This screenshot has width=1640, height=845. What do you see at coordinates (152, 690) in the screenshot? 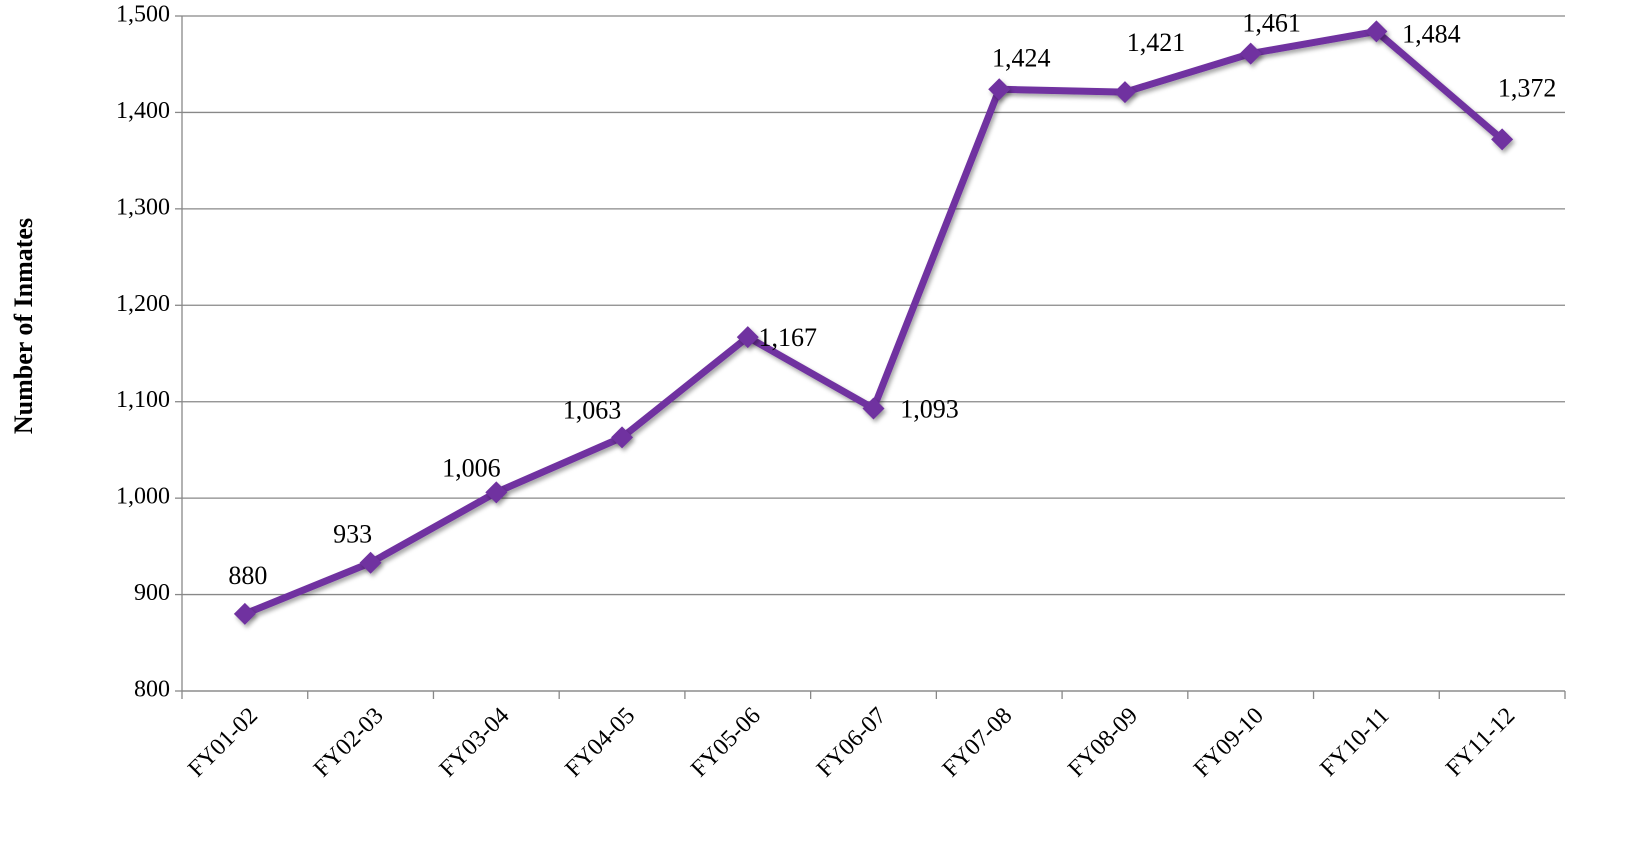
I see `y-tick-label: 800` at bounding box center [152, 690].